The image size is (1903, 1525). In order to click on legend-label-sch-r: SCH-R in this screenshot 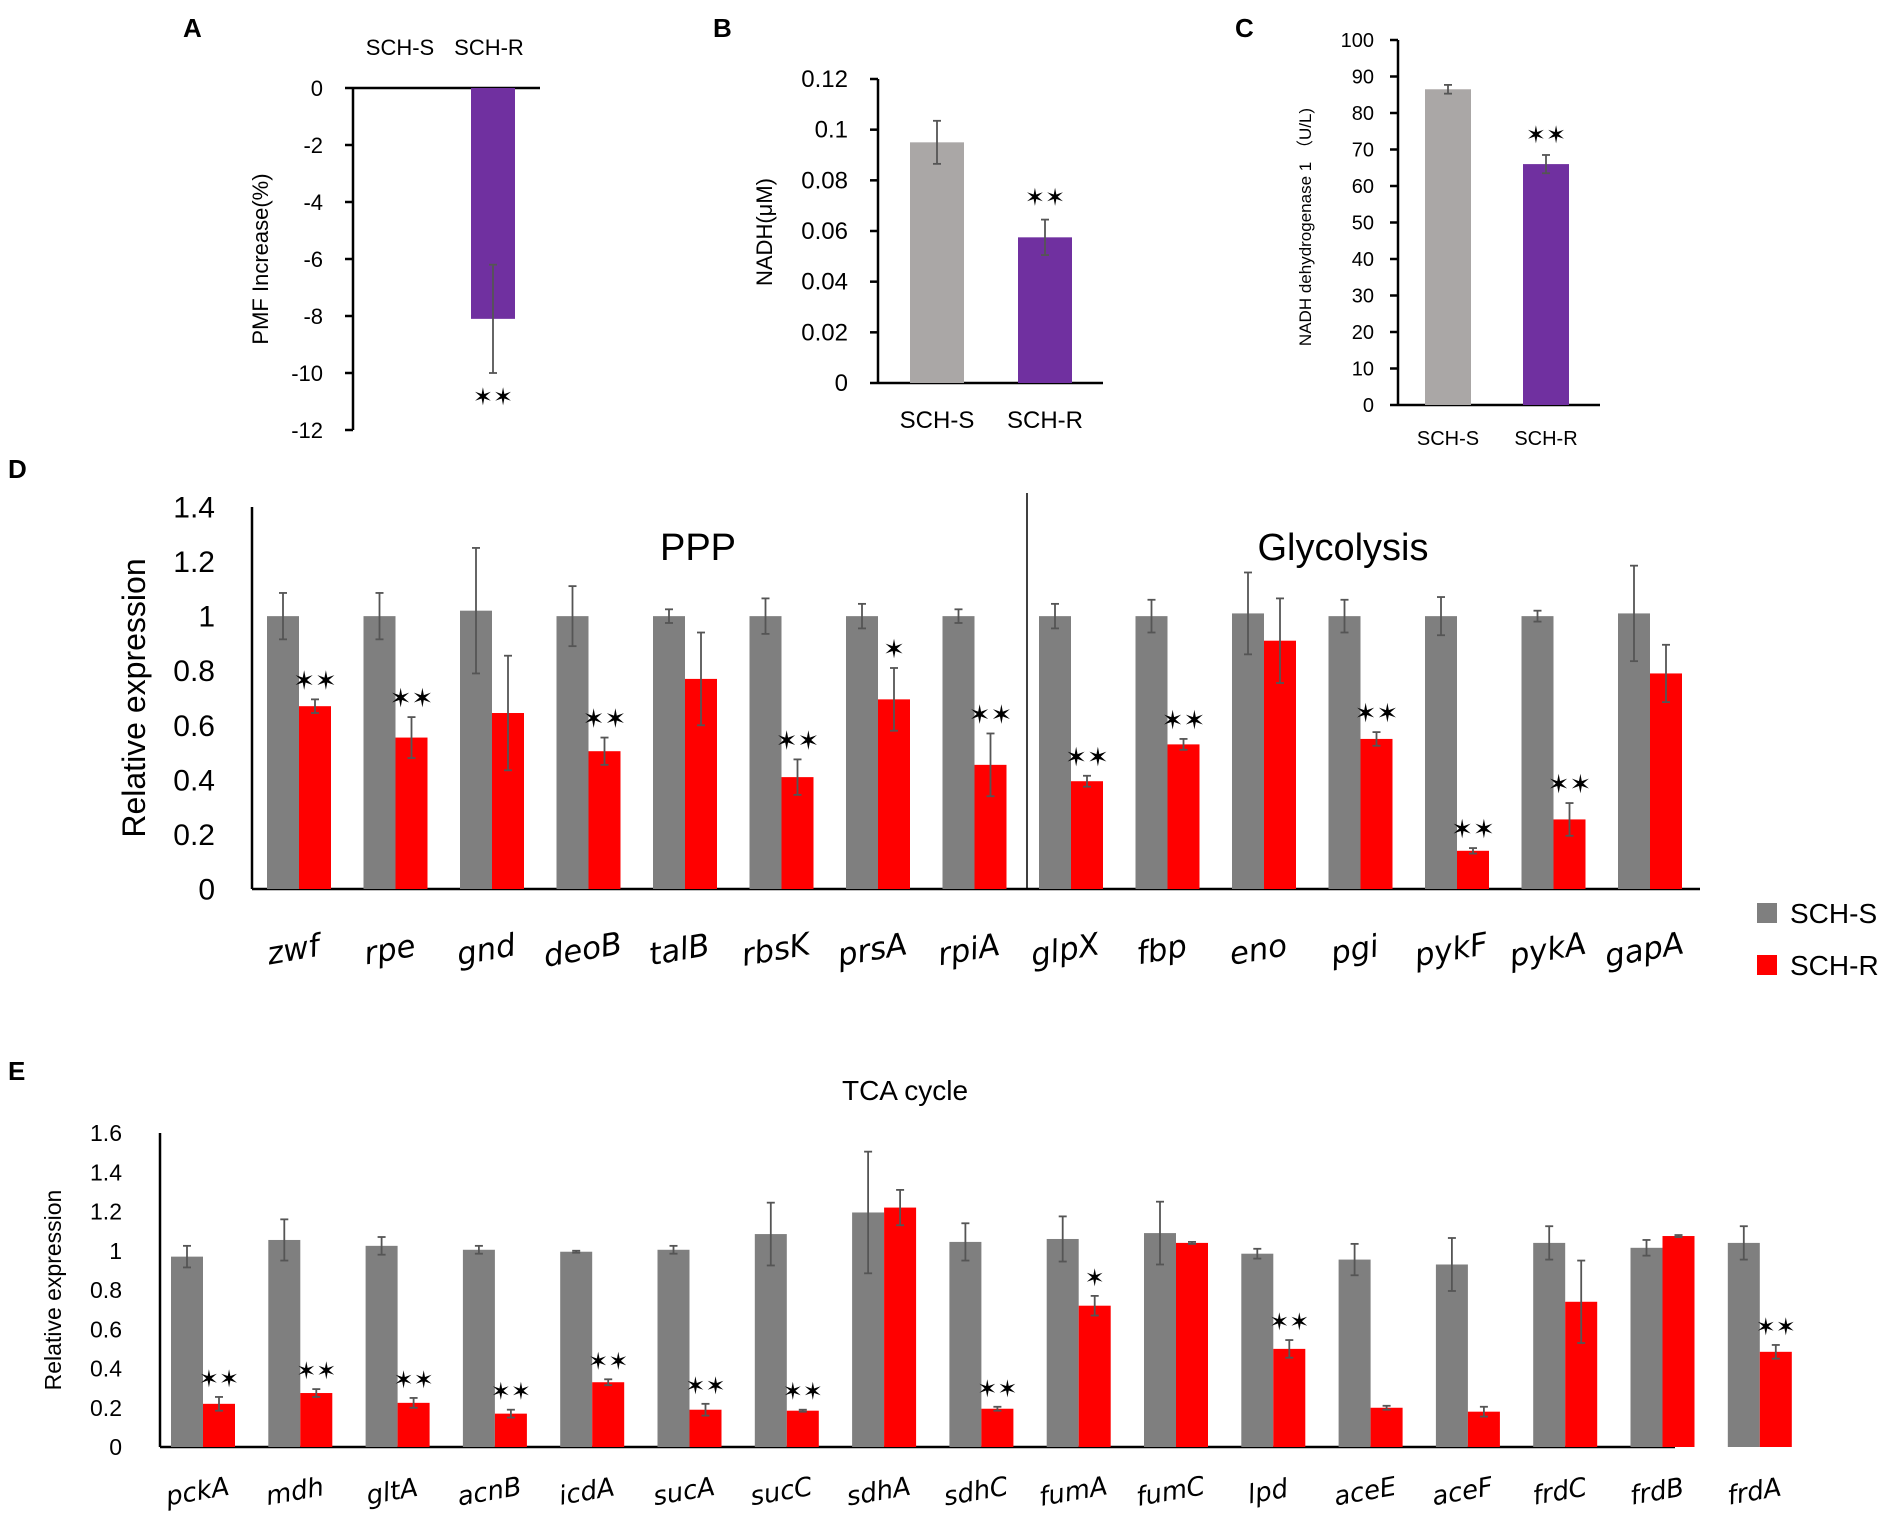, I will do `click(1834, 965)`.